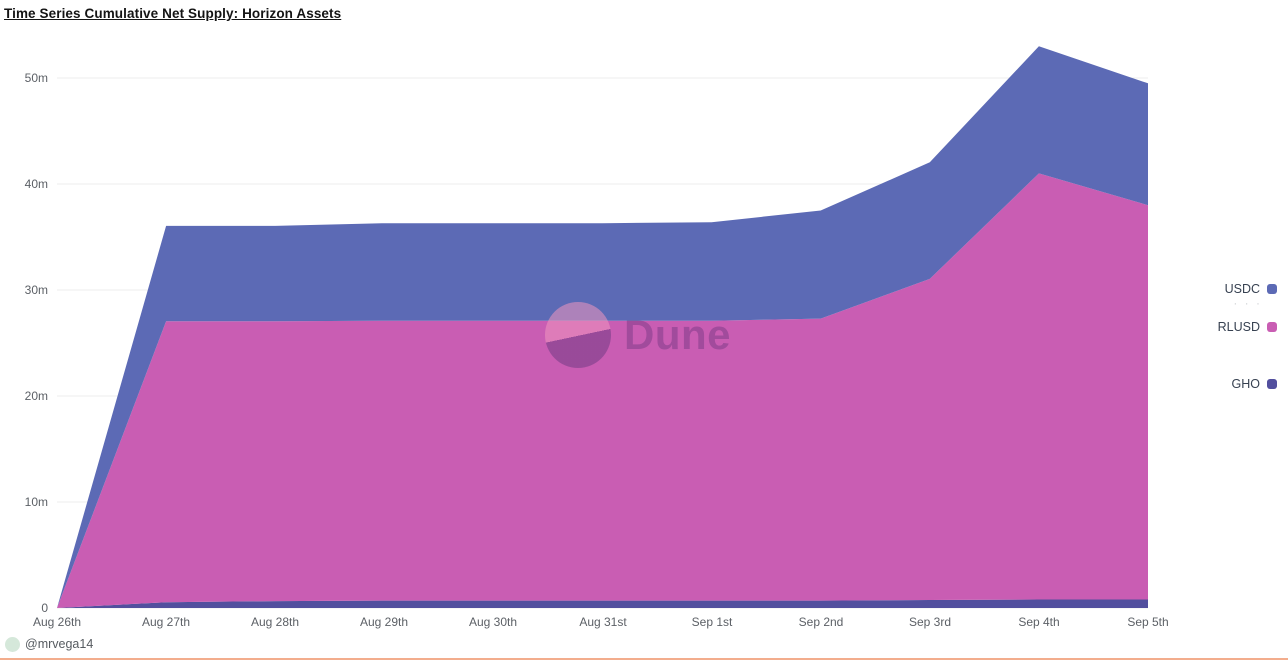  Describe the element at coordinates (930, 622) in the screenshot. I see `x-tick-label: Sep 3rd` at that location.